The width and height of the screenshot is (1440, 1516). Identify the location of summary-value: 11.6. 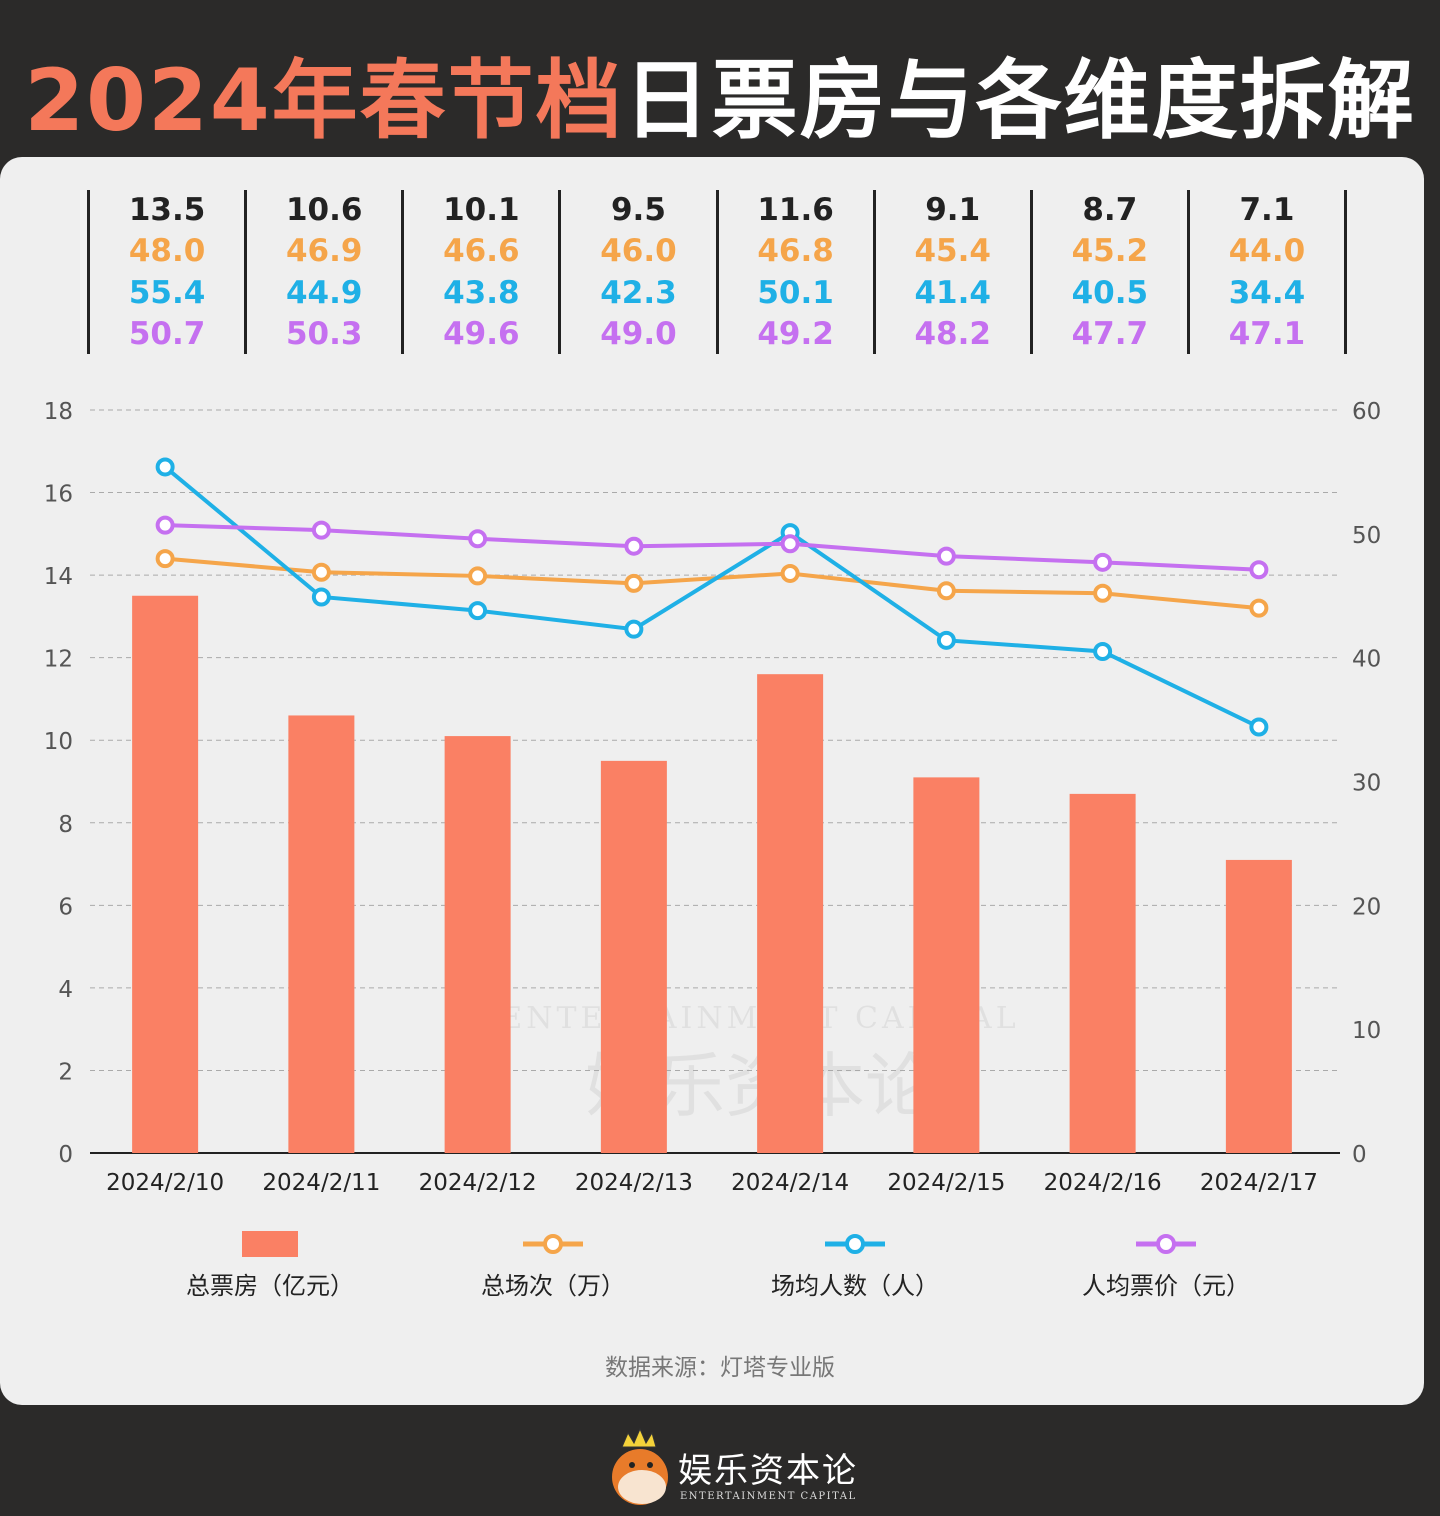
(795, 210).